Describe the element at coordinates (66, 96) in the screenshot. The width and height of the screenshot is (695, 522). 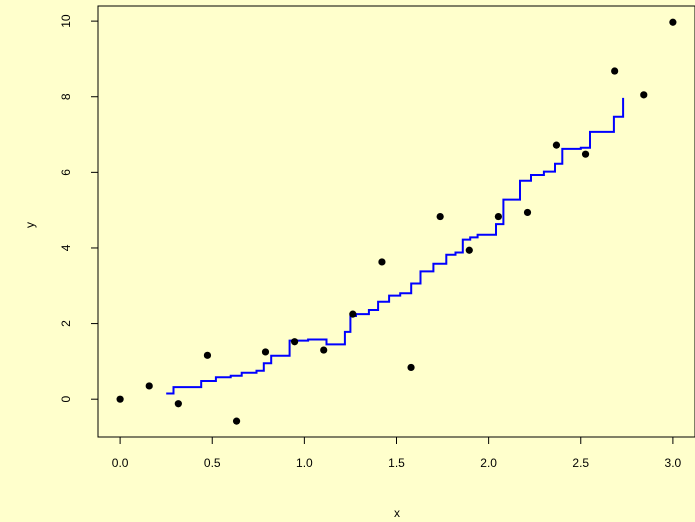
I see `y-tick-label: 8` at that location.